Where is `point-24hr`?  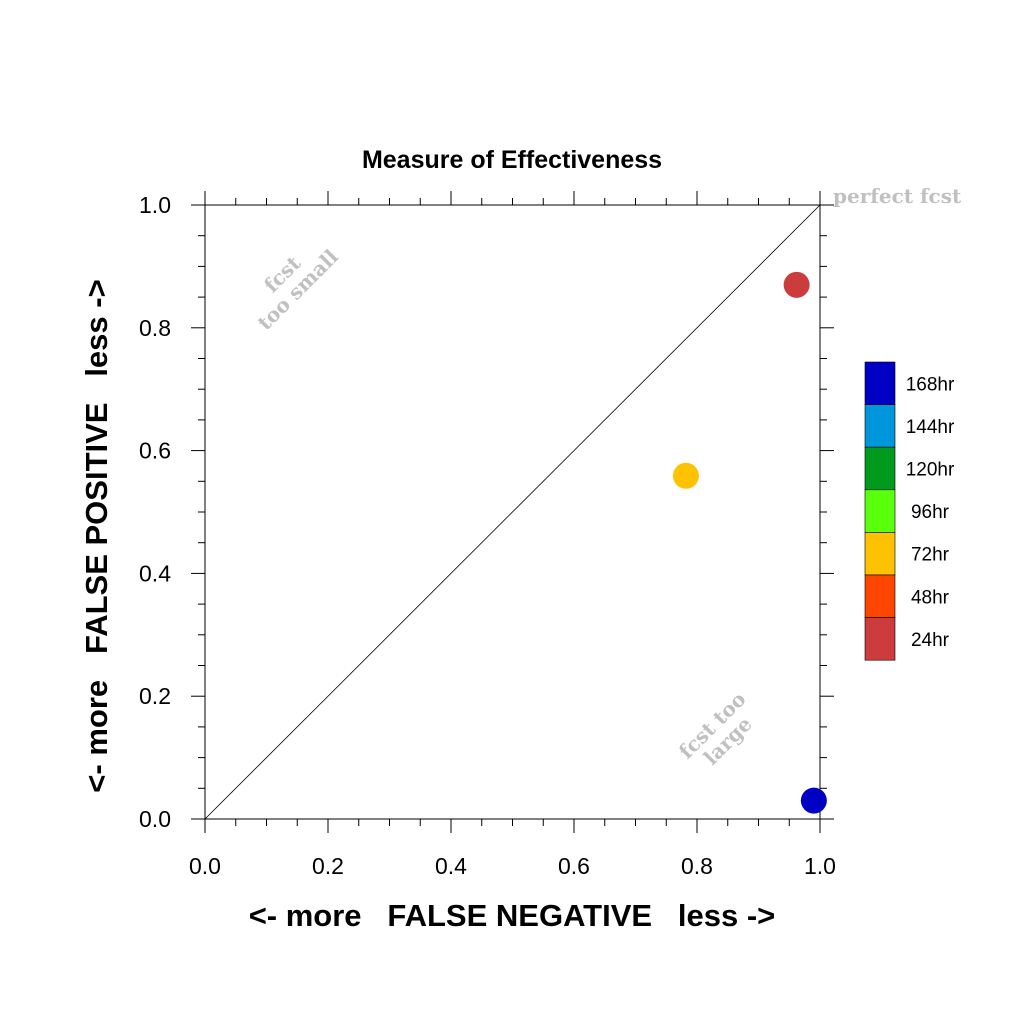
point-24hr is located at coordinates (796, 284).